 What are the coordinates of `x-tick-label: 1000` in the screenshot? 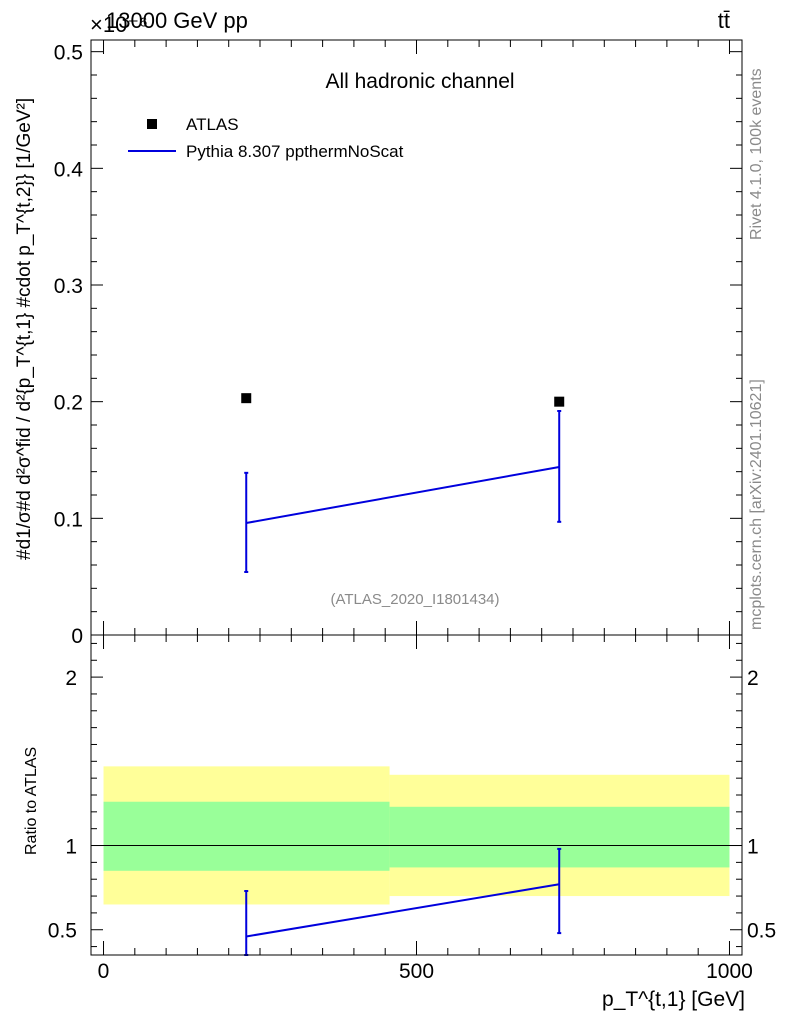 It's located at (729, 971).